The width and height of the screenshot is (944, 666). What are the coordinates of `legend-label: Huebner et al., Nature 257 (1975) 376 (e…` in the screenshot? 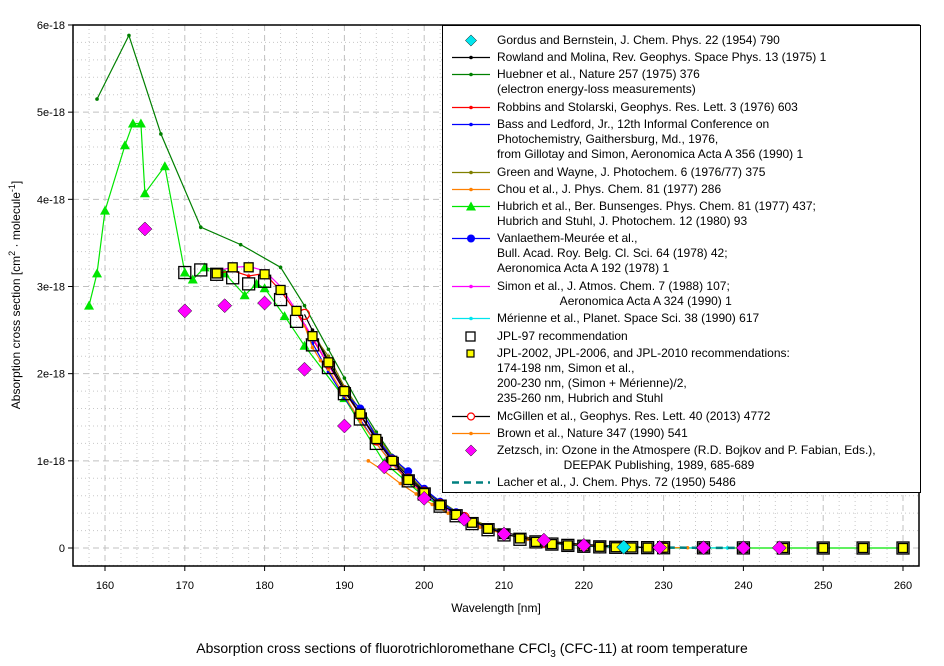 It's located at (598, 82).